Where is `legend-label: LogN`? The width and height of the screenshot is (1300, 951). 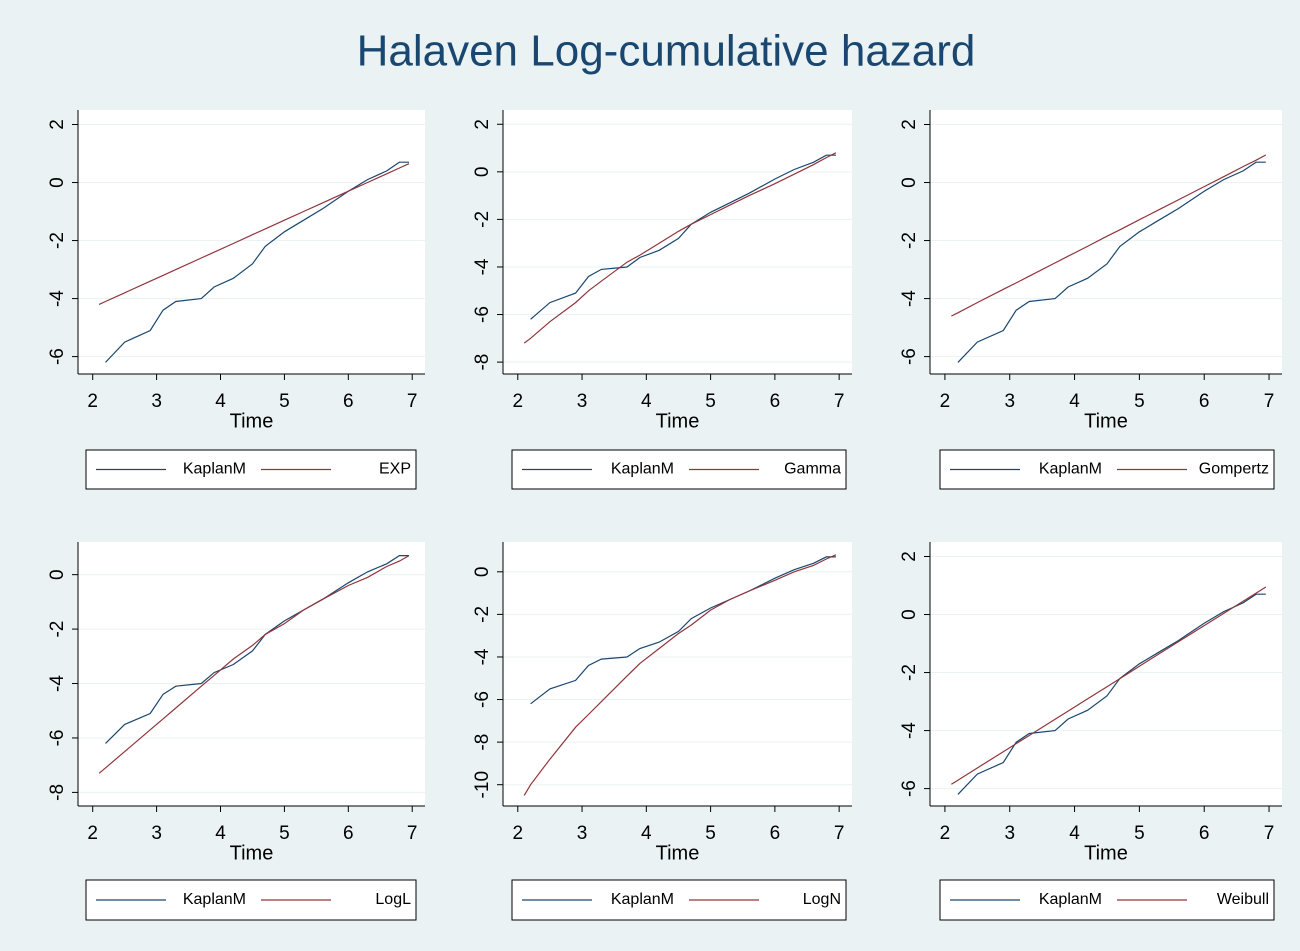
legend-label: LogN is located at coordinates (822, 899).